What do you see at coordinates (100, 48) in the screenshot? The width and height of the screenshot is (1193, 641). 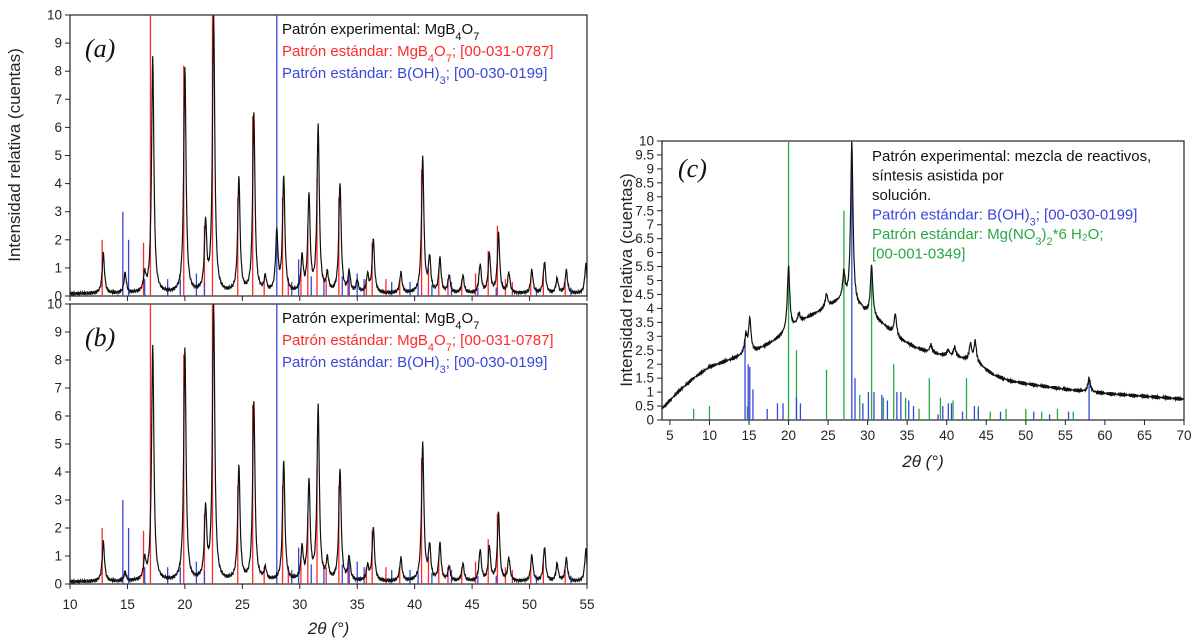 I see `panel-label: (a)` at bounding box center [100, 48].